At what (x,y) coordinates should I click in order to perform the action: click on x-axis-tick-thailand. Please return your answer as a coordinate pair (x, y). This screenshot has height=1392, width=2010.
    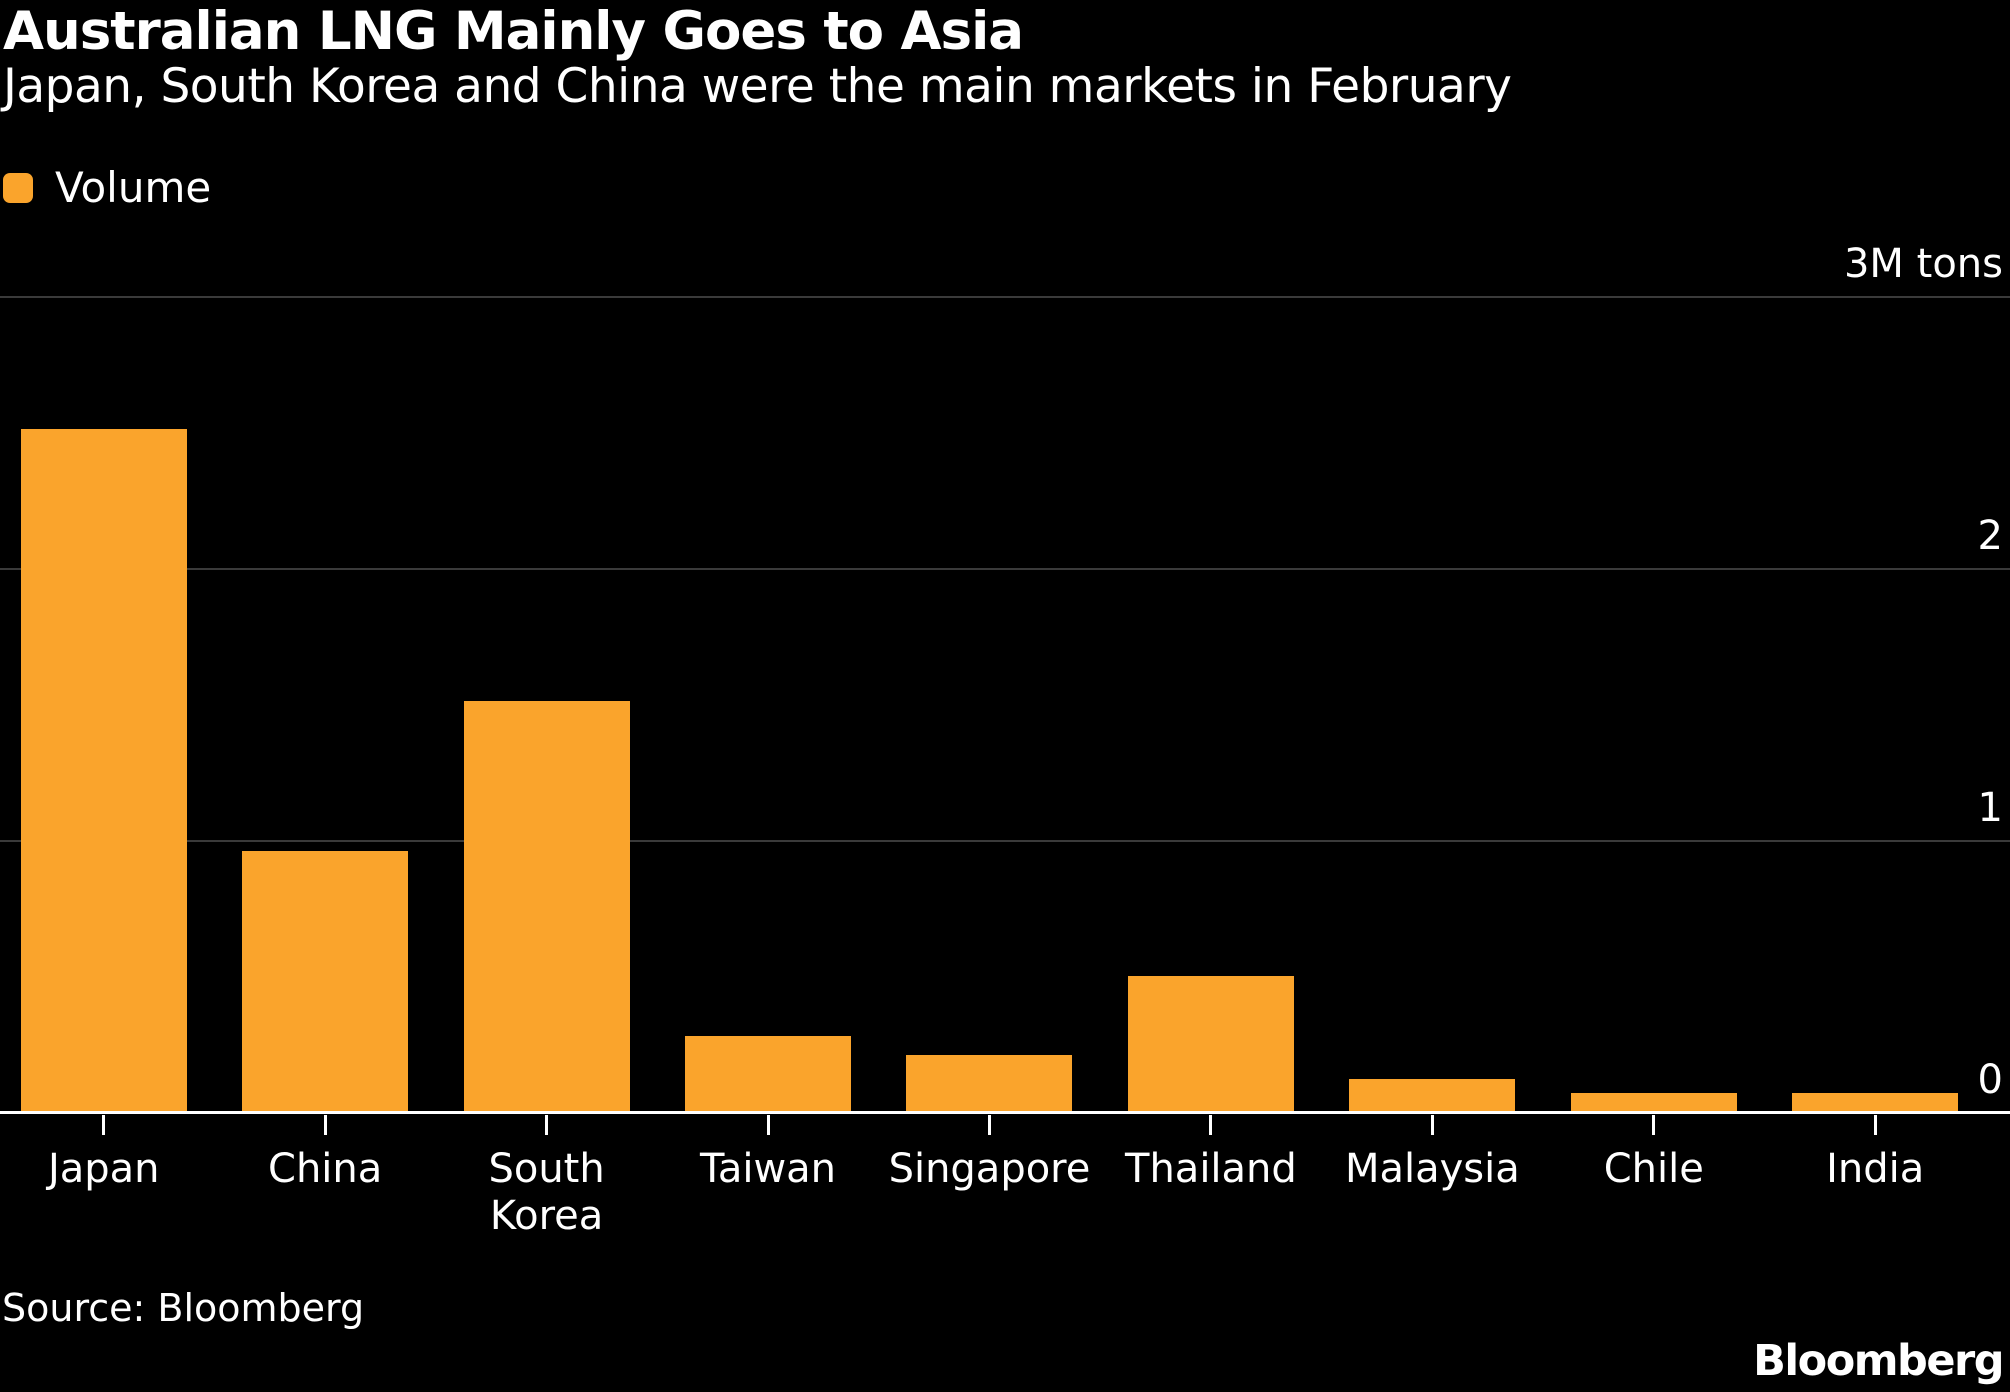
    Looking at the image, I should click on (1211, 1125).